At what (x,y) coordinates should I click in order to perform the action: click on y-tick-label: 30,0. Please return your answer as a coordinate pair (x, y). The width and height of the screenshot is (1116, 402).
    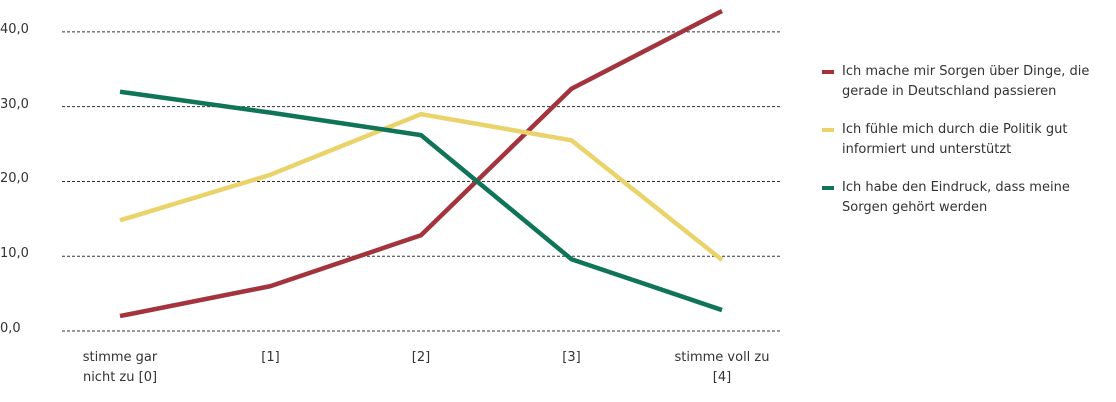
    Looking at the image, I should click on (14, 104).